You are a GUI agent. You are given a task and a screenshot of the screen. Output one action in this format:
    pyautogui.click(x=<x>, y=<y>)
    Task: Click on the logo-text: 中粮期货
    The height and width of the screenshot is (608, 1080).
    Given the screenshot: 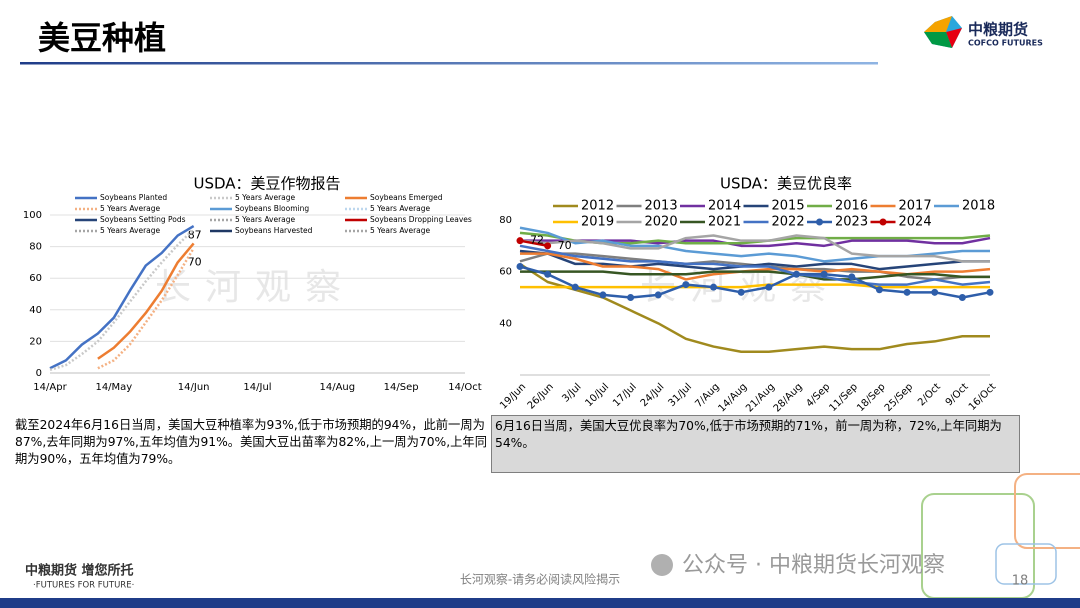 What is the action you would take?
    pyautogui.click(x=998, y=30)
    